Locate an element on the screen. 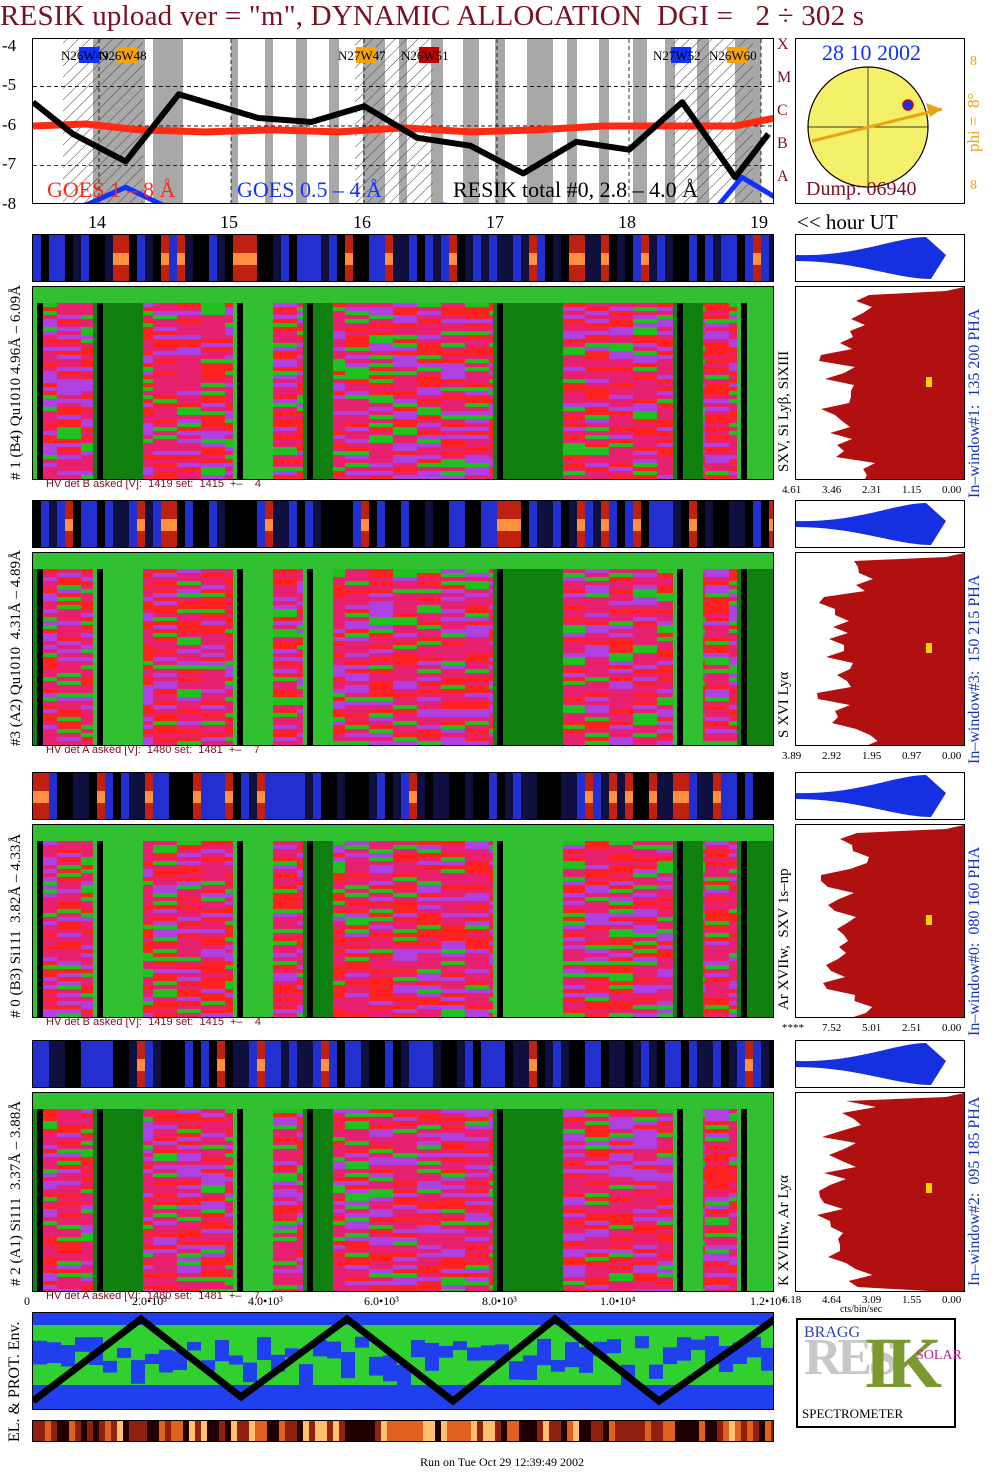 The image size is (1004, 1477). profile-scale-tick: 1.95 is located at coordinates (872, 756).